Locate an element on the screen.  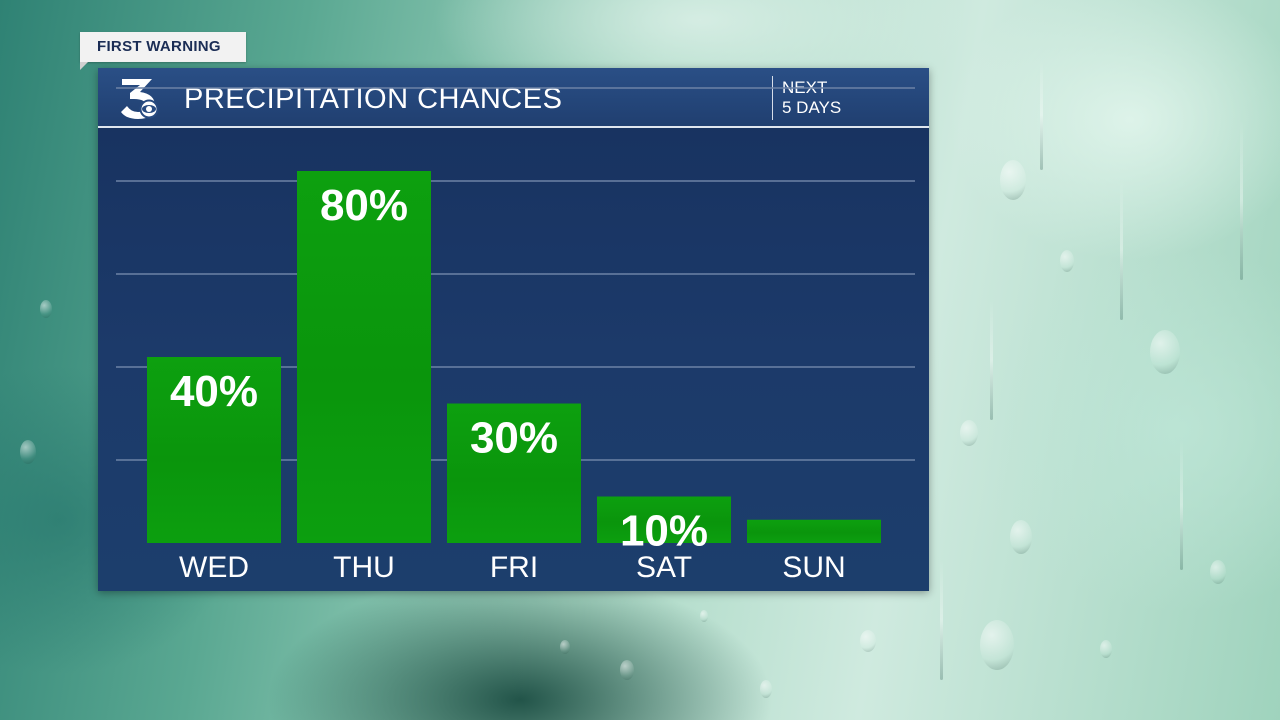
forecast-period-line2: 5 DAYS is located at coordinates (812, 107).